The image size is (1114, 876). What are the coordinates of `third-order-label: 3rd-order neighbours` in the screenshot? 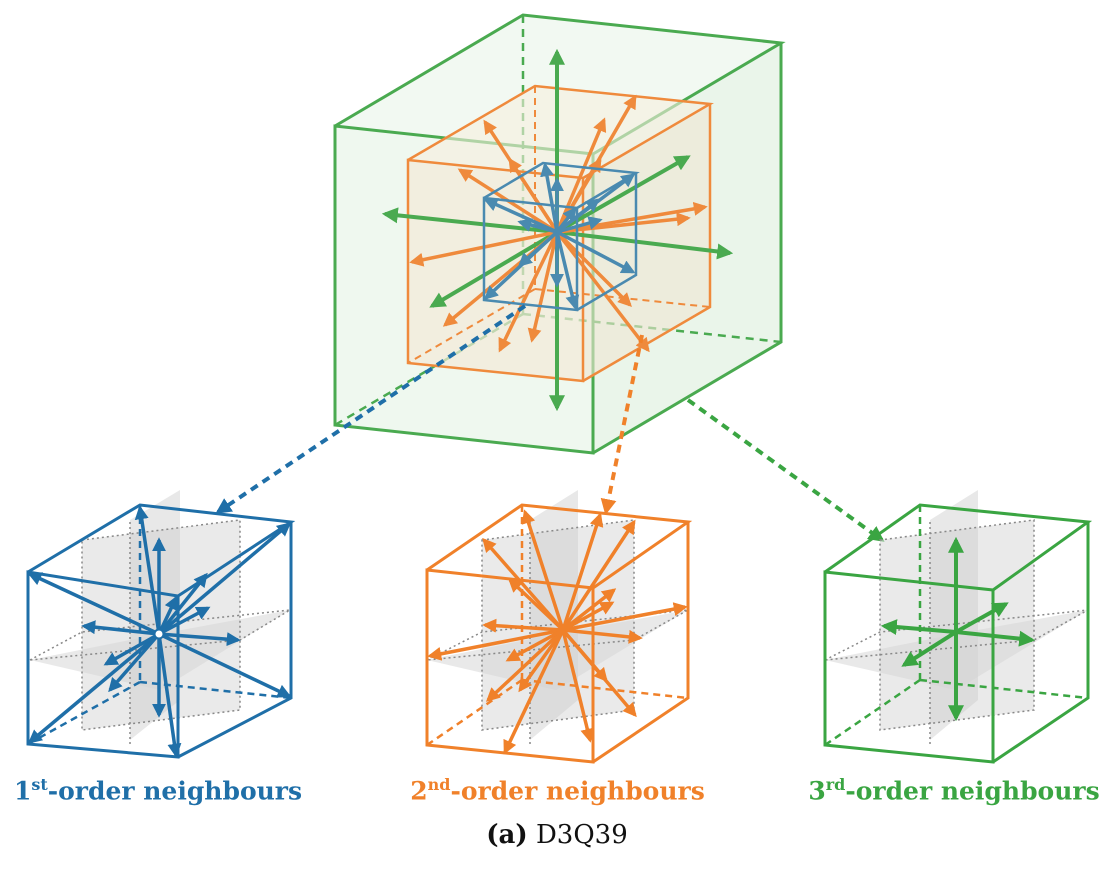 It's located at (954, 790).